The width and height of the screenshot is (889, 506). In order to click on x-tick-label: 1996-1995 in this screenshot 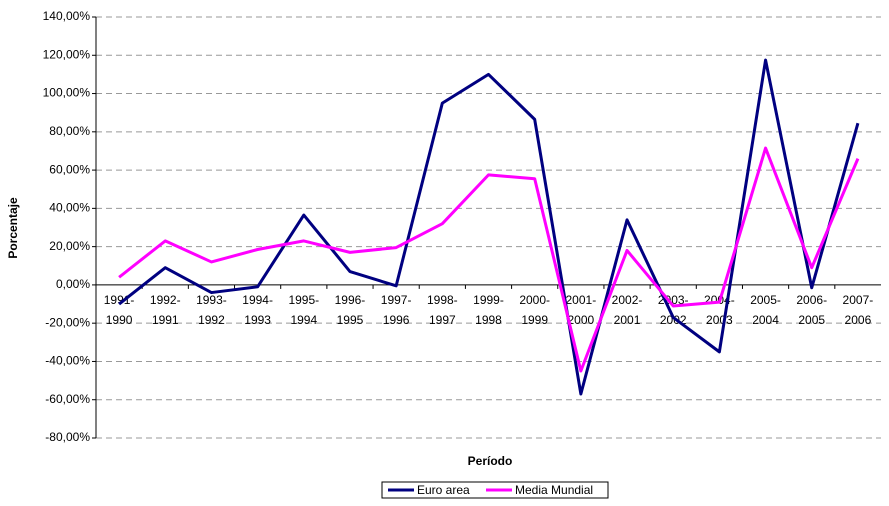, I will do `click(350, 310)`.